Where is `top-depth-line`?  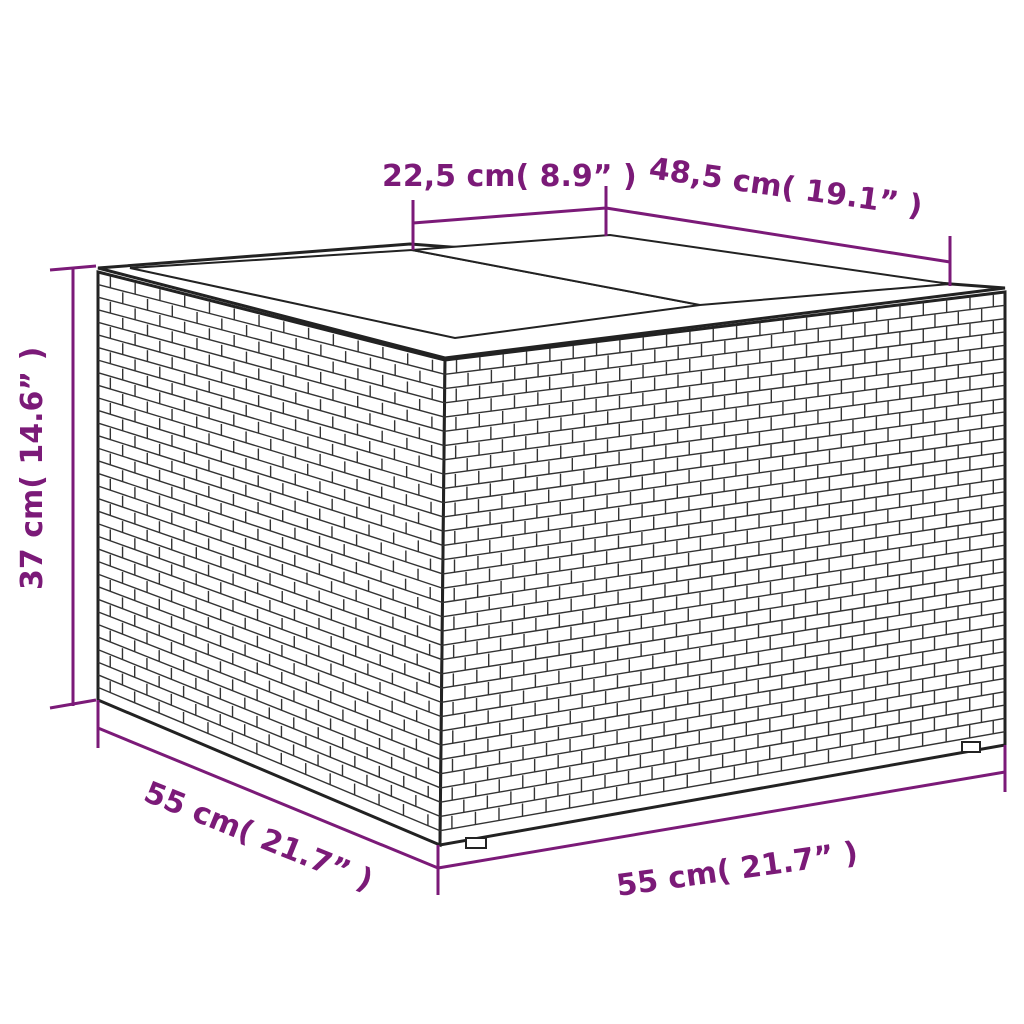 top-depth-line is located at coordinates (778, 235).